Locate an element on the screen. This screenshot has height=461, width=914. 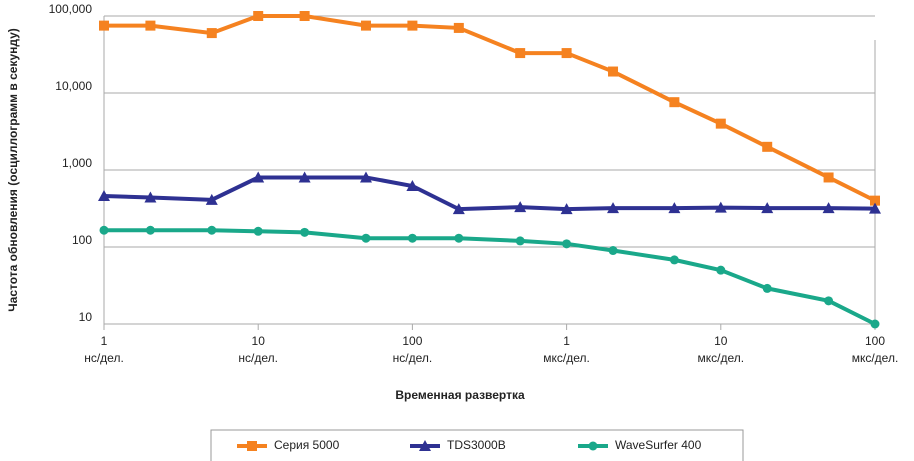
y-tick-label: 1,000 is located at coordinates (77, 163).